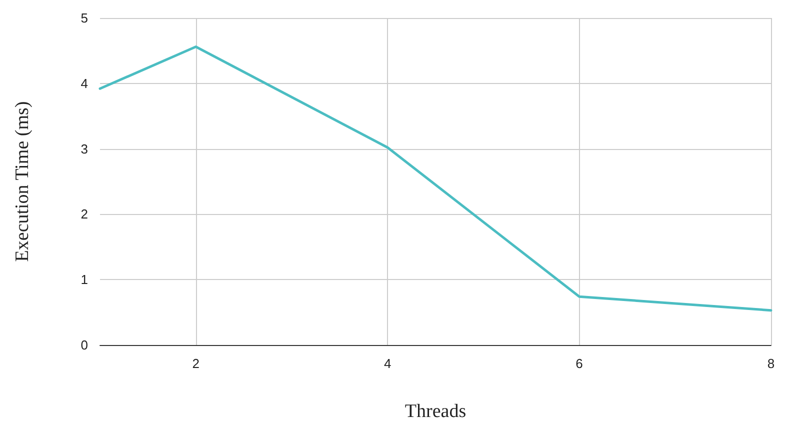 This screenshot has width=785, height=428. I want to click on y-tick-label: 5, so click(84, 18).